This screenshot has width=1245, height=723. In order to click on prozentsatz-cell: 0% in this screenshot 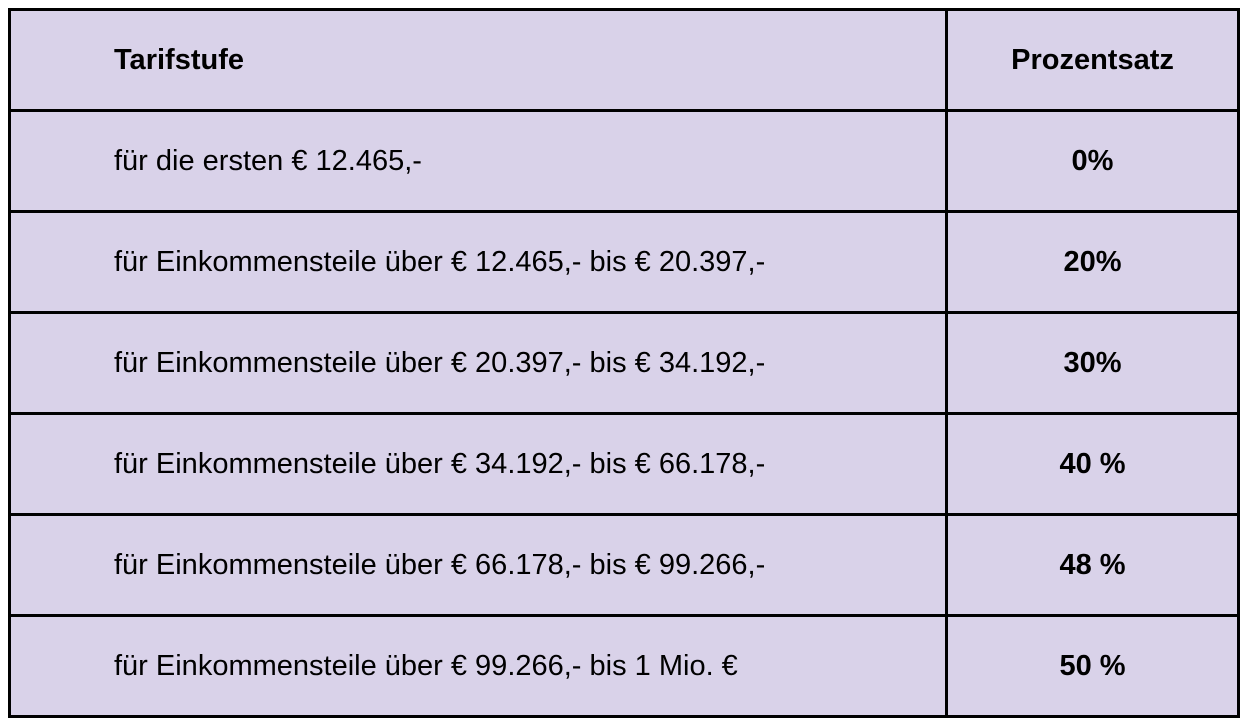, I will do `click(1092, 161)`.